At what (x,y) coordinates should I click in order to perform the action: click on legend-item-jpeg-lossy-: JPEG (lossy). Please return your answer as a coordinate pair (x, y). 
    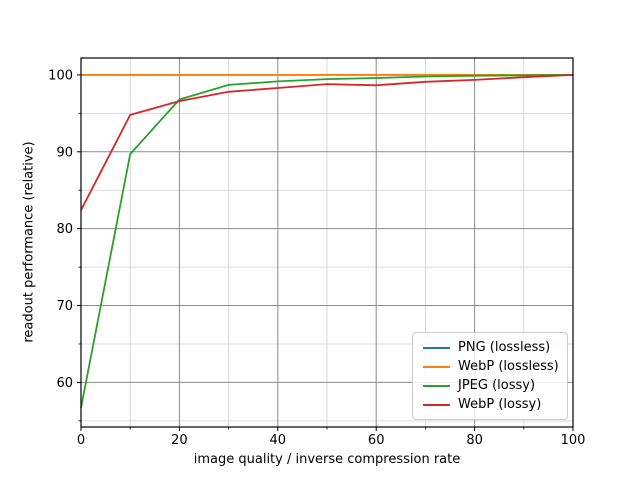
    Looking at the image, I should click on (491, 385).